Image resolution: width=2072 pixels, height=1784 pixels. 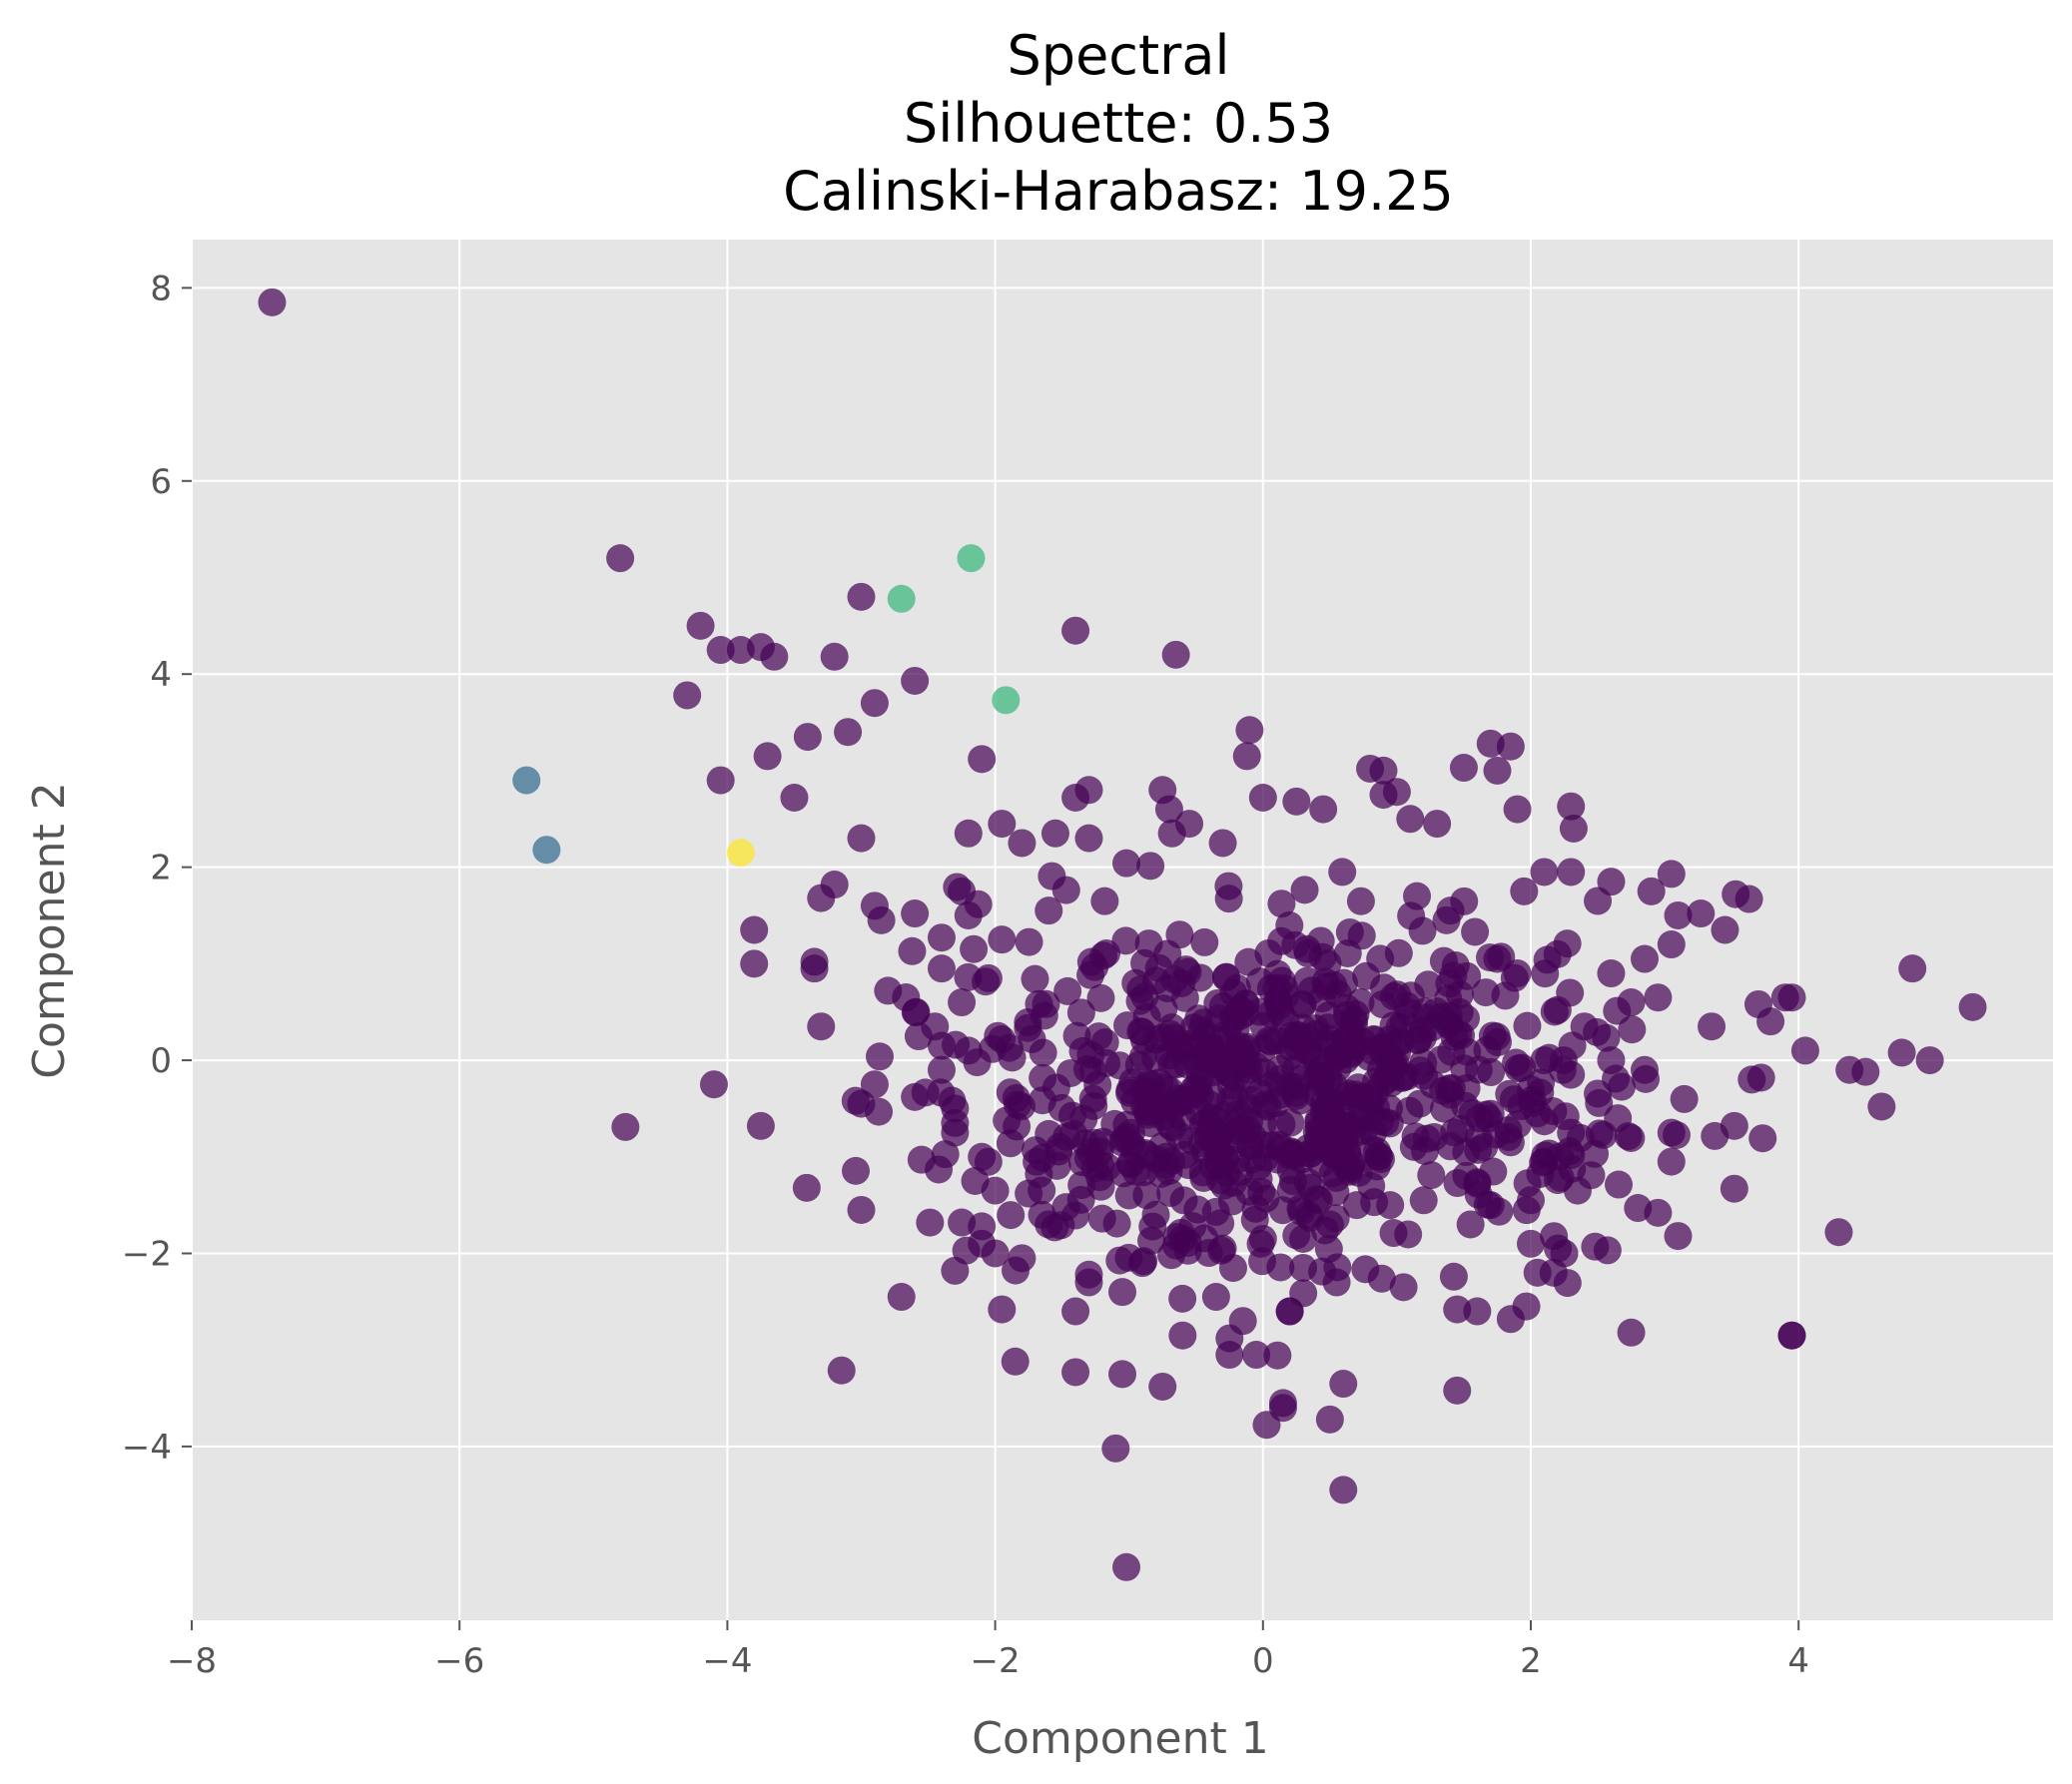 I want to click on chart-title-line-2: Silhouette: 0.53, so click(x=1119, y=123).